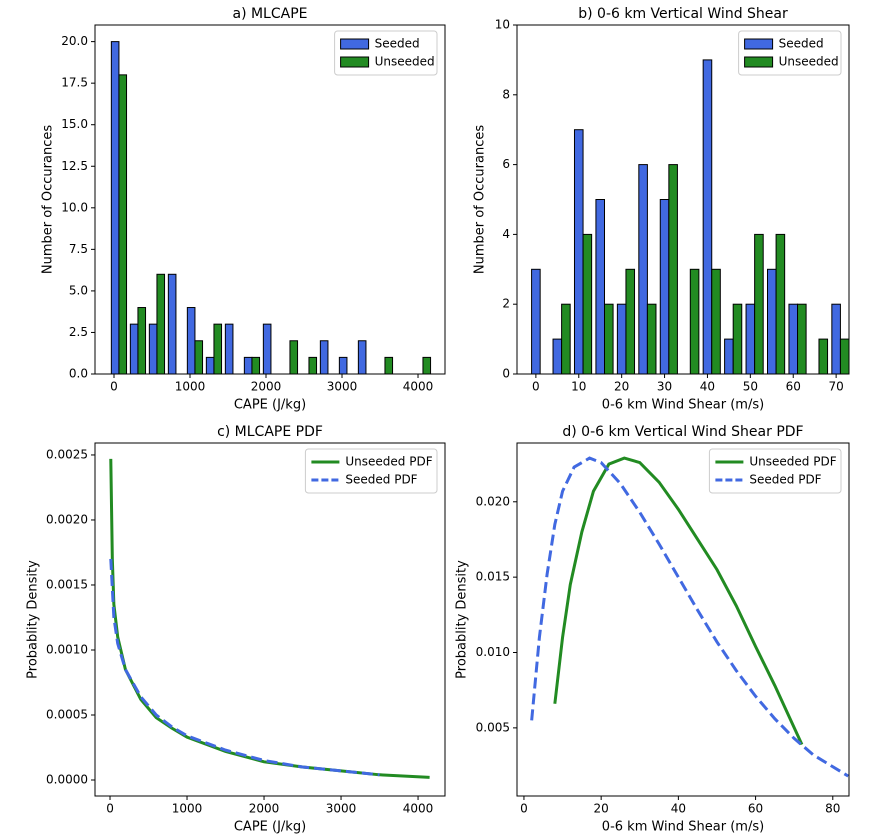 The height and width of the screenshot is (840, 895). What do you see at coordinates (74, 124) in the screenshot?
I see `y-tick-label: 15.0` at bounding box center [74, 124].